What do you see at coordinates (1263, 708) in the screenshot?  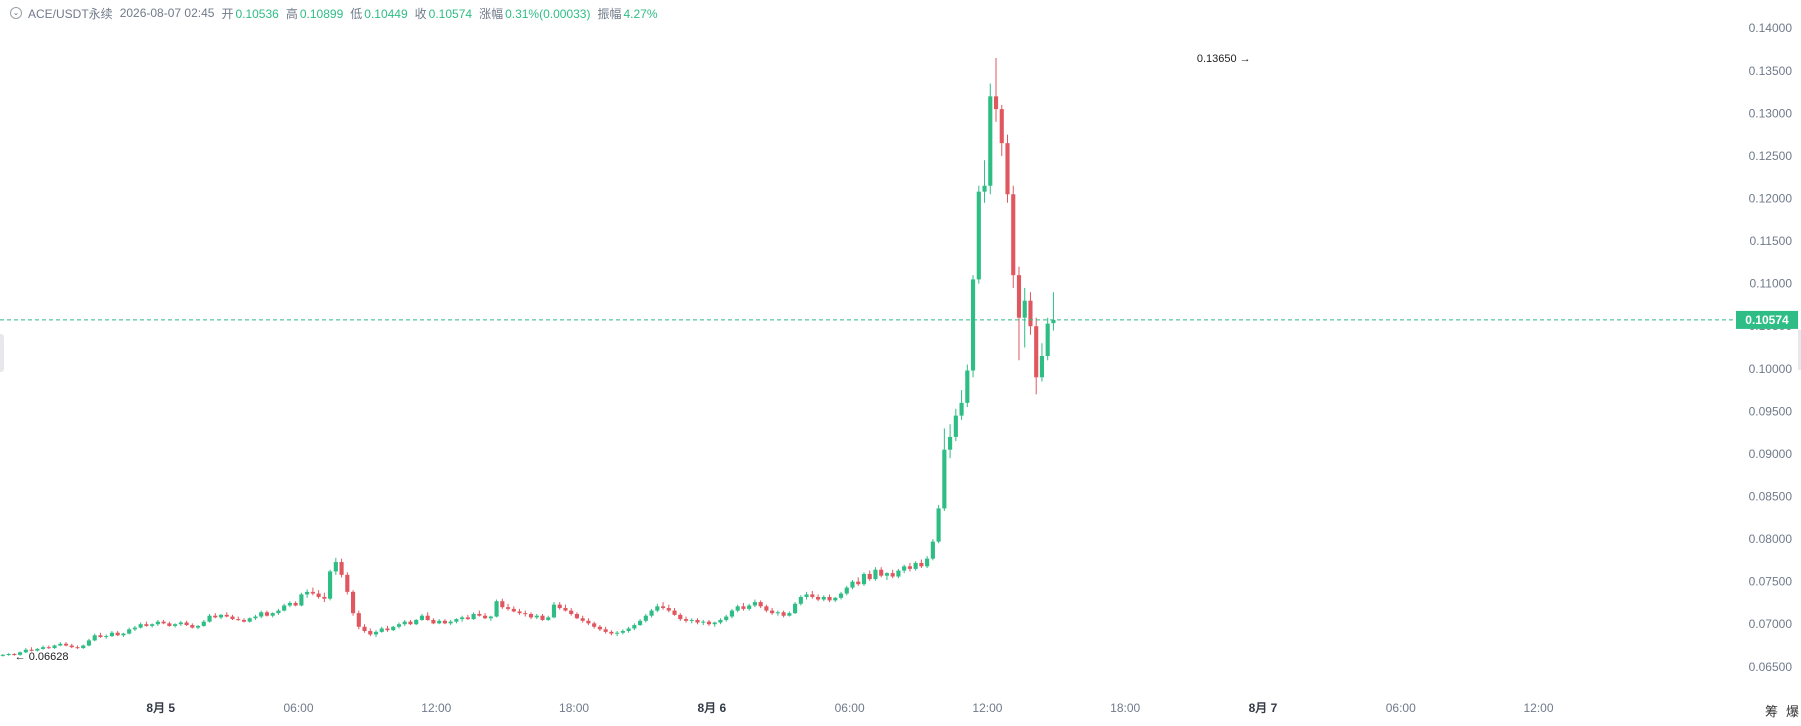 I see `x-tick-label: 8月 7` at bounding box center [1263, 708].